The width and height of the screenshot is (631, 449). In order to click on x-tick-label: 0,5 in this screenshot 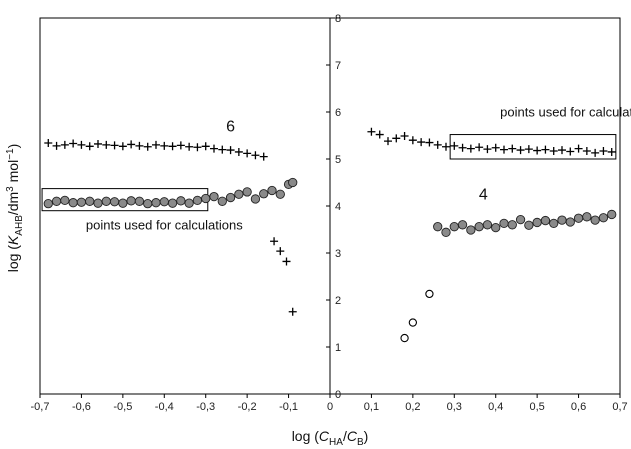, I will do `click(536, 407)`.